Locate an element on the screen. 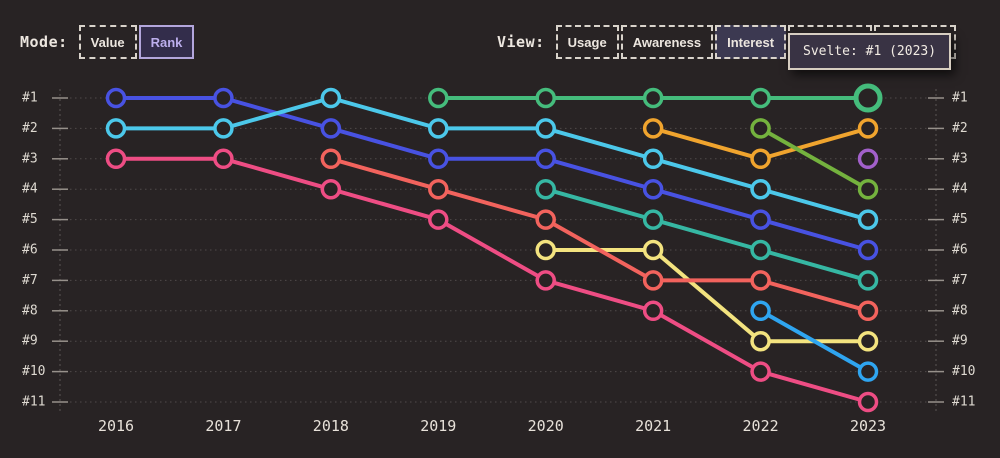  hover-tooltip: Svelte: #1 (2023) is located at coordinates (870, 51).